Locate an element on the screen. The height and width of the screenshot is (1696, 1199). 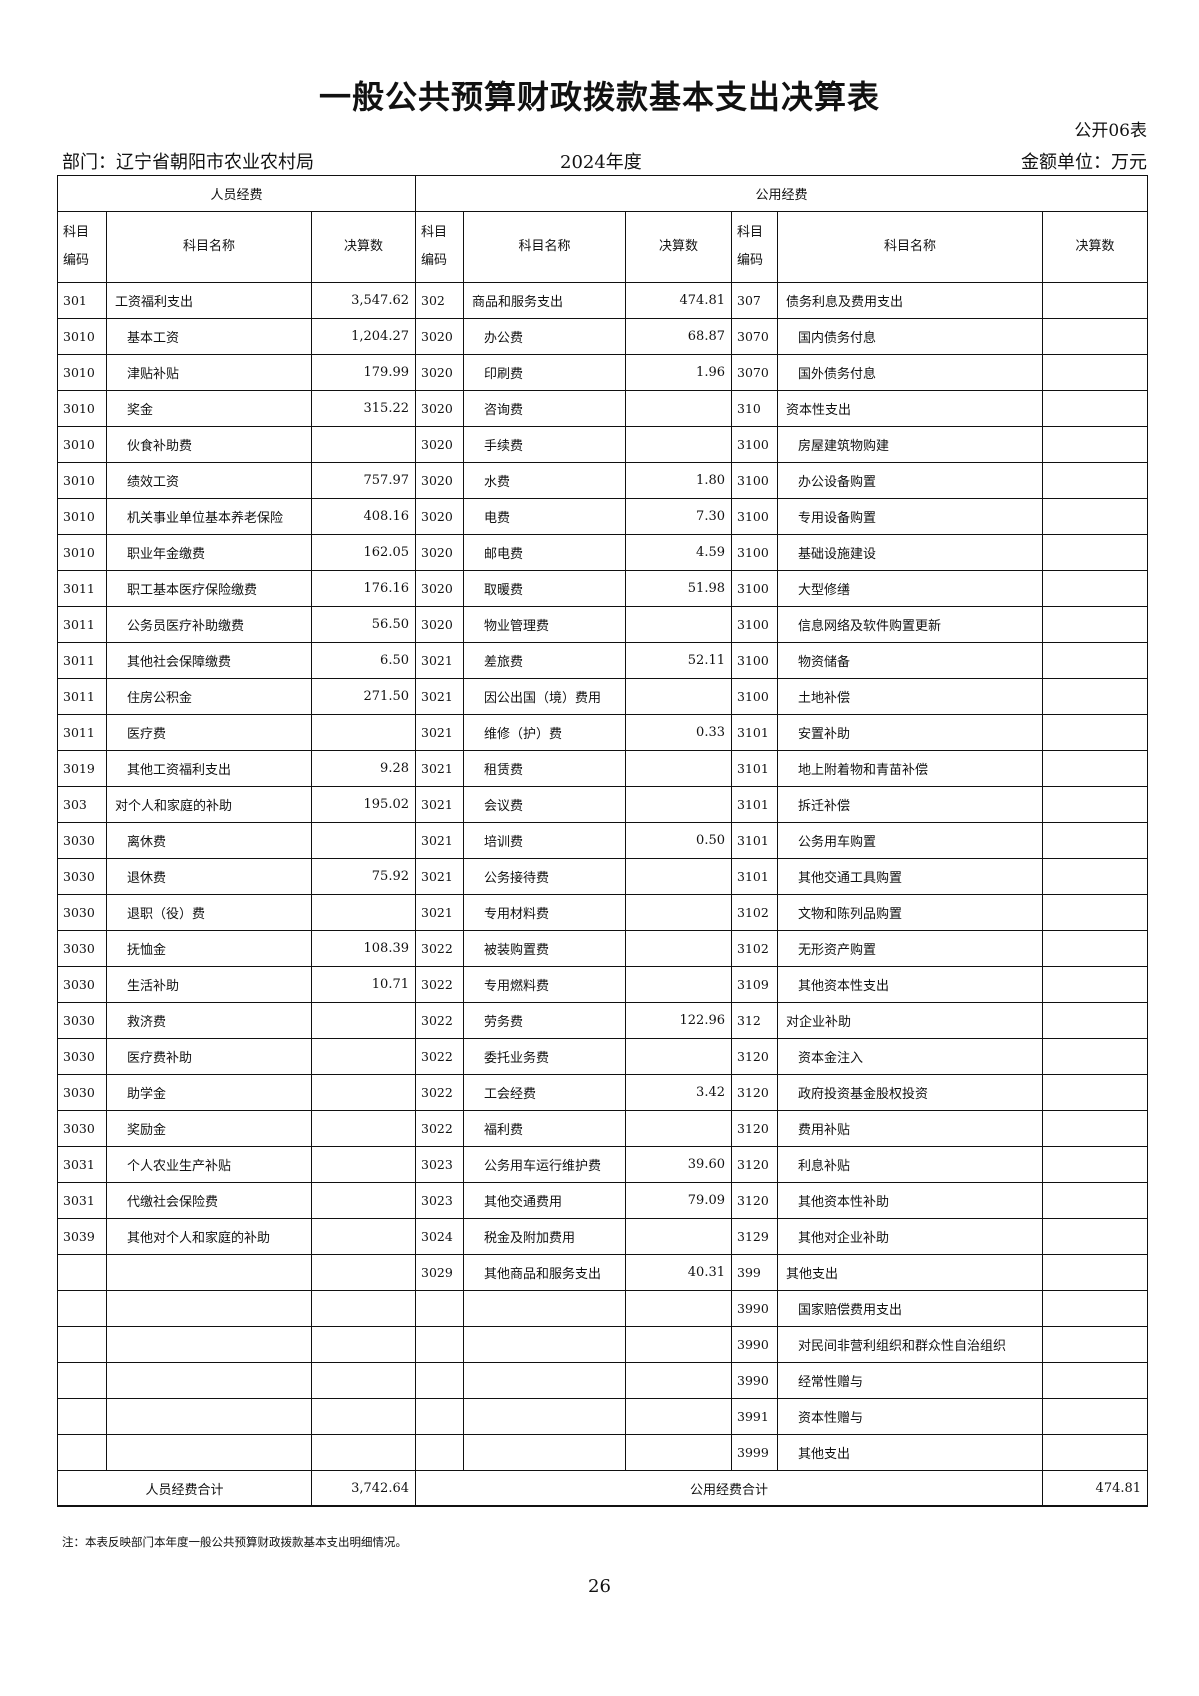
personnel-name: 救济费 is located at coordinates (209, 1020).